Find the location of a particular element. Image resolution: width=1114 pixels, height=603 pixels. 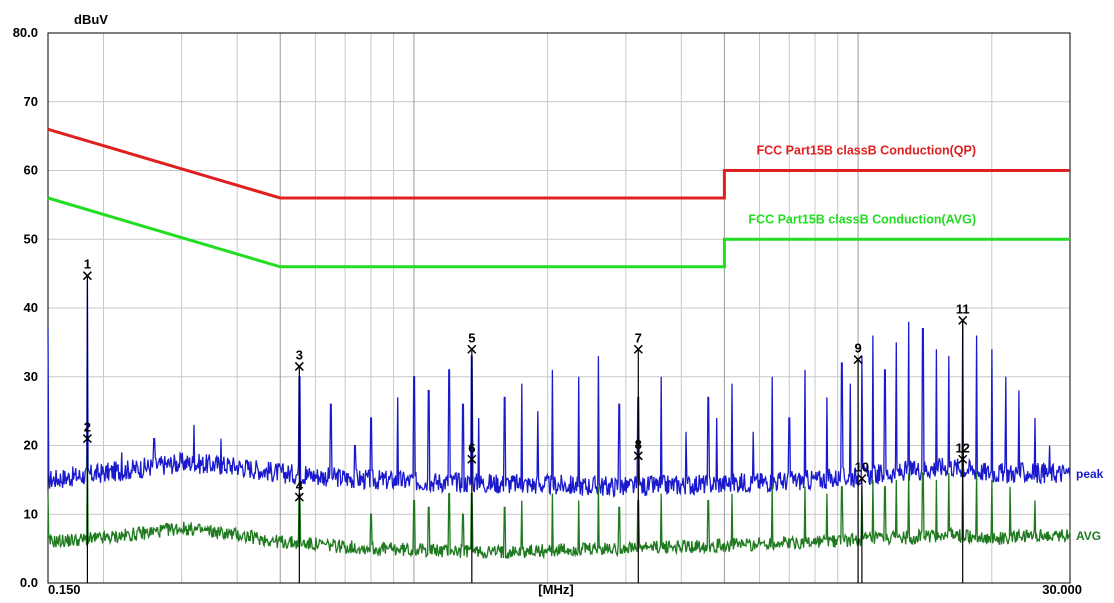

y-tick-label: 20 is located at coordinates (31, 445).